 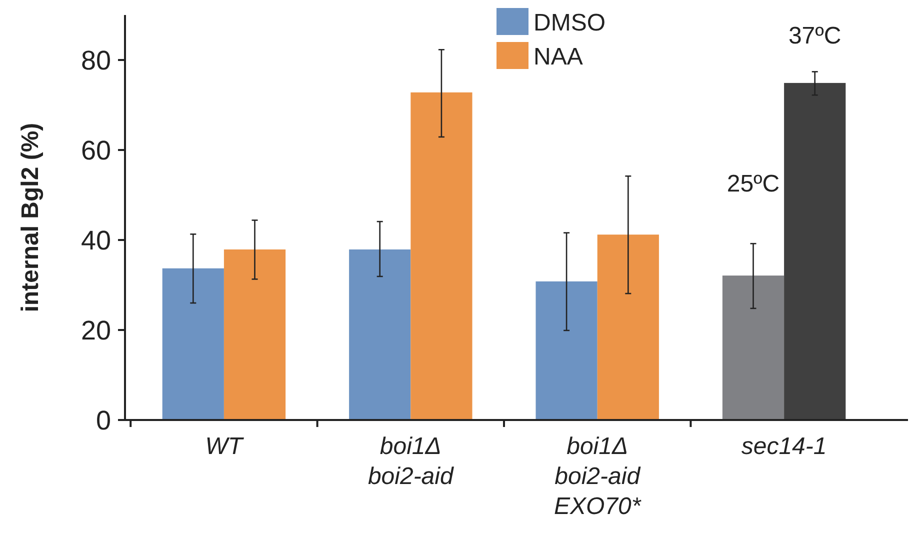 What do you see at coordinates (103, 420) in the screenshot?
I see `y-tick-label: 0` at bounding box center [103, 420].